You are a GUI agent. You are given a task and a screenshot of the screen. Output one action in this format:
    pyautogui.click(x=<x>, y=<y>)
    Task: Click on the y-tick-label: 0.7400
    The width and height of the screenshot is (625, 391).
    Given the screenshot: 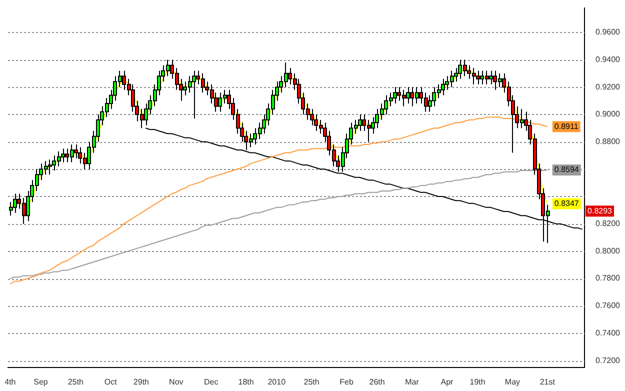 What is the action you would take?
    pyautogui.click(x=608, y=333)
    